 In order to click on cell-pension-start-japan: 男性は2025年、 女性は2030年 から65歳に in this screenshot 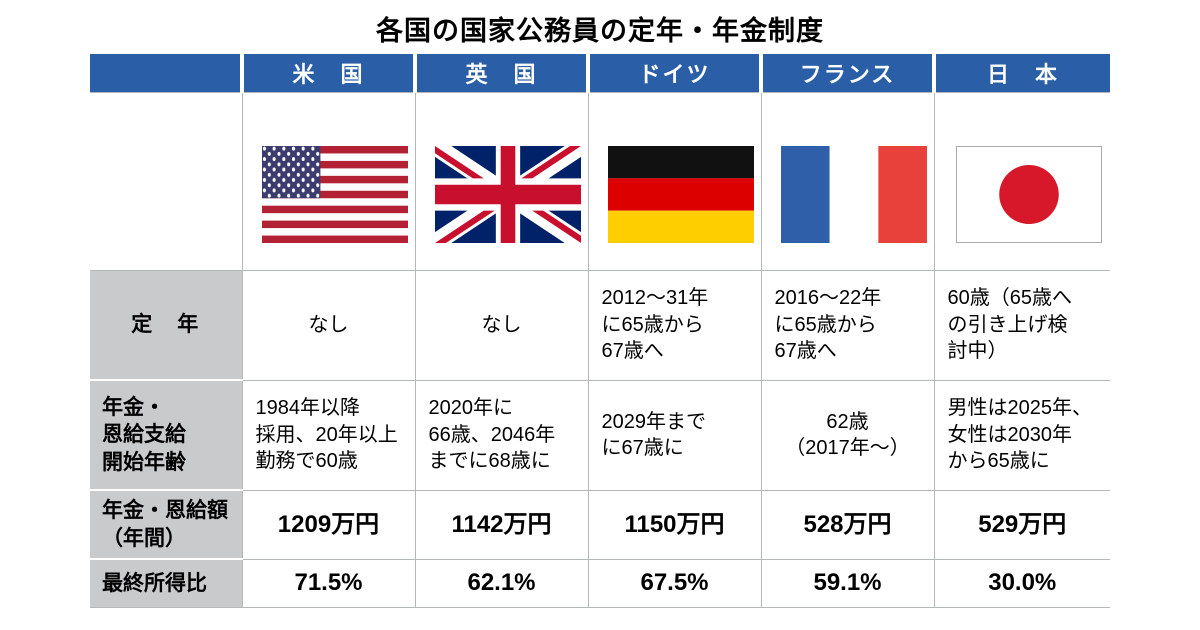, I will do `click(1021, 434)`.